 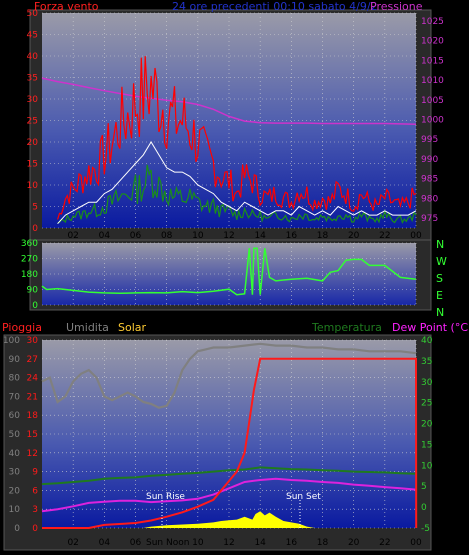 What do you see at coordinates (237, 194) in the screenshot?
I see `wind-speed-line` at bounding box center [237, 194].